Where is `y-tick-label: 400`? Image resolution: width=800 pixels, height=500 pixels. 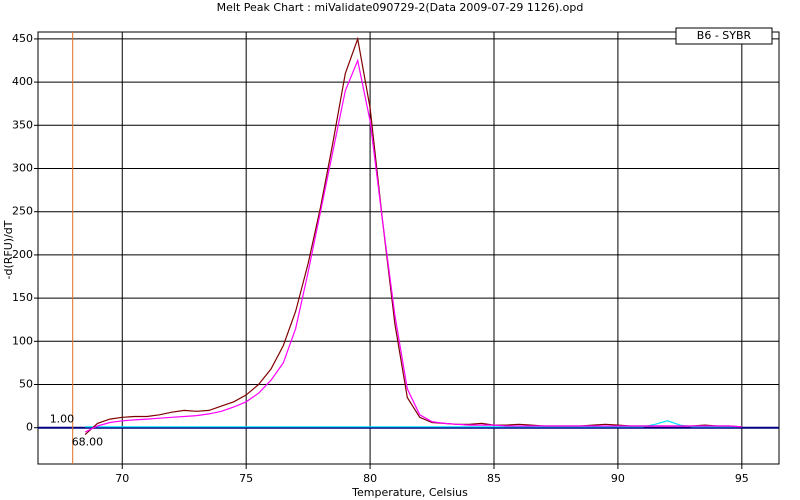
y-tick-label: 400 is located at coordinates (22, 81).